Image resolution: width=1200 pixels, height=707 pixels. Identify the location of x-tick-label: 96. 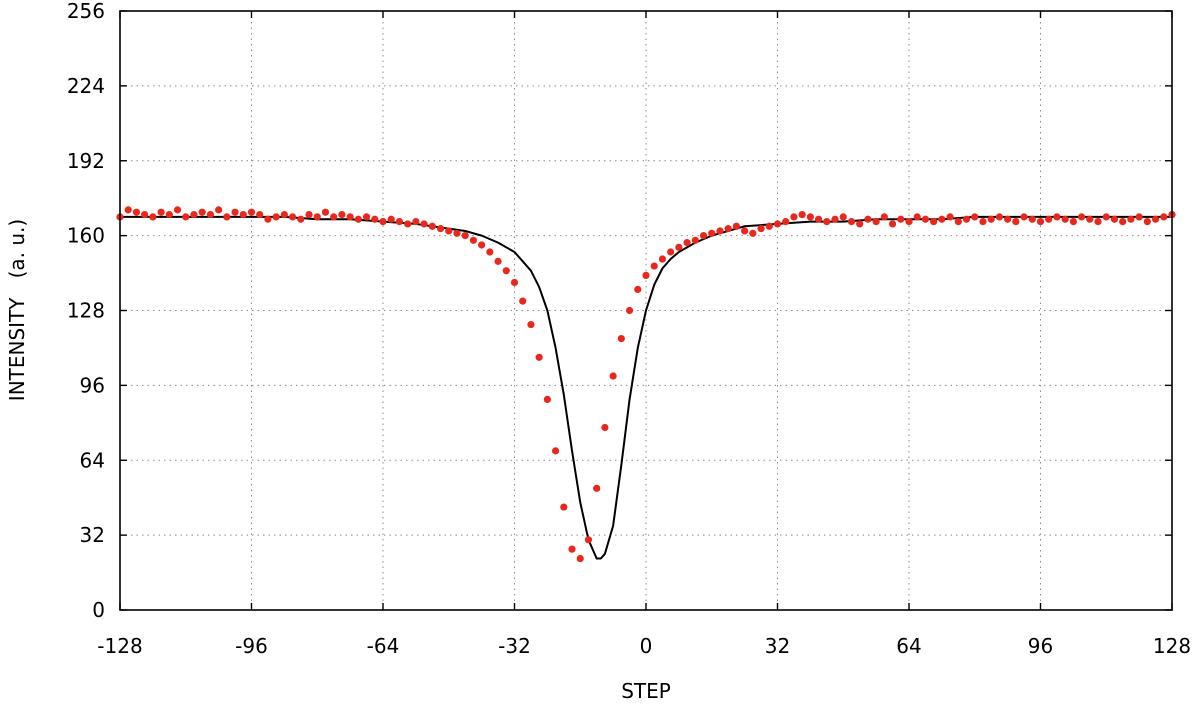
(1040, 646).